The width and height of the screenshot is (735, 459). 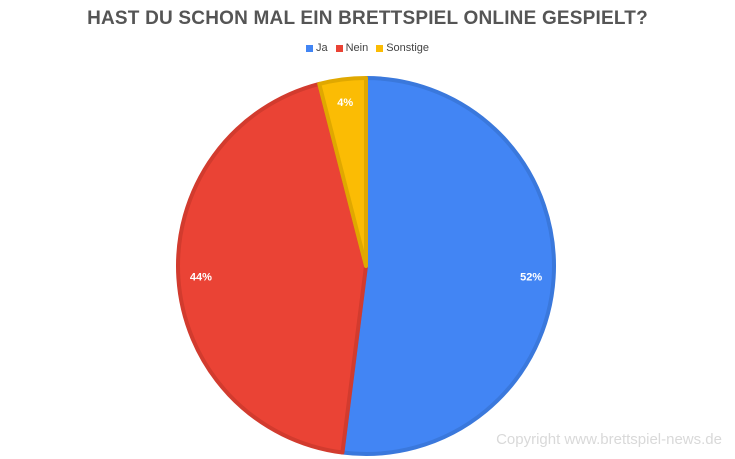 I want to click on slice-label-ja: 52%, so click(x=531, y=277).